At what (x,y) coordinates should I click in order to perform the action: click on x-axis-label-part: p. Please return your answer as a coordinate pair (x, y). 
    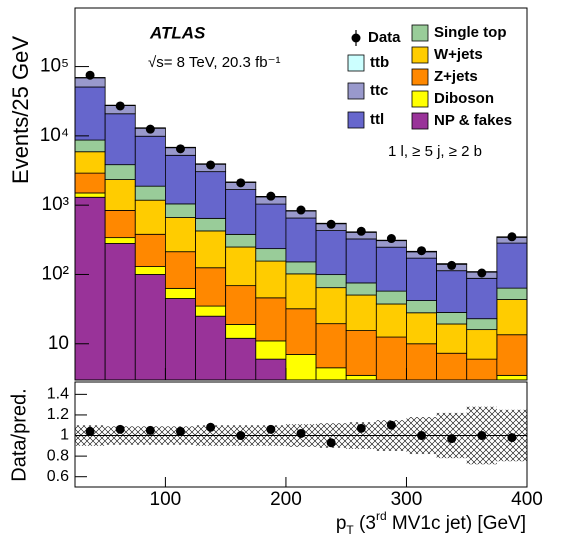
    Looking at the image, I should click on (341, 523).